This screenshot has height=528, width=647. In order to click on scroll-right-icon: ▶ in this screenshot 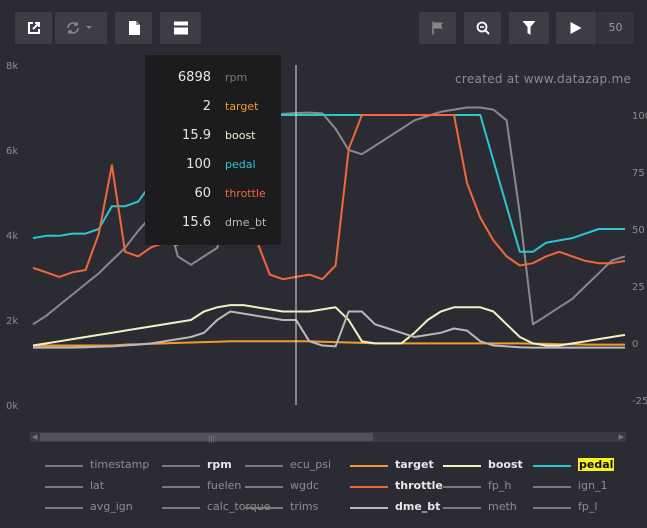, I will do `click(621, 437)`.